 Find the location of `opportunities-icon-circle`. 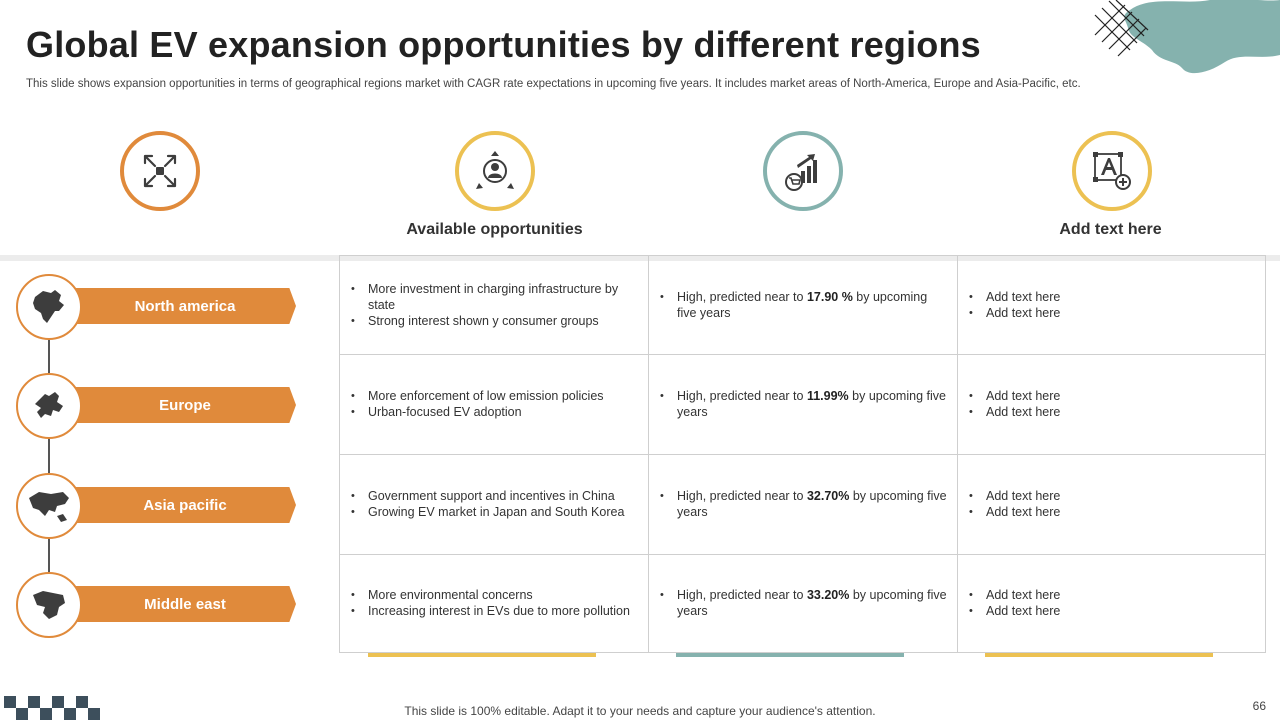

opportunities-icon-circle is located at coordinates (495, 171).